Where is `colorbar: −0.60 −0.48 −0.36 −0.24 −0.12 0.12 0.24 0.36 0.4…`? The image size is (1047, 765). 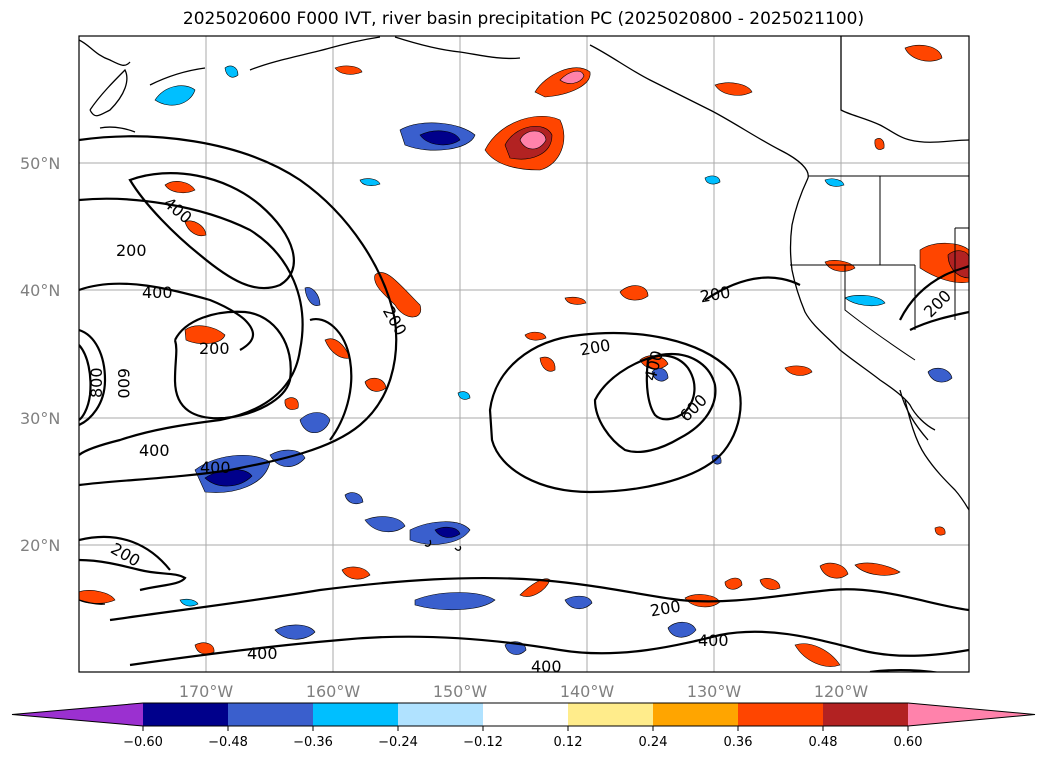 colorbar: −0.60 −0.48 −0.36 −0.24 −0.12 0.12 0.24 0.36 0.4… is located at coordinates (523, 726).